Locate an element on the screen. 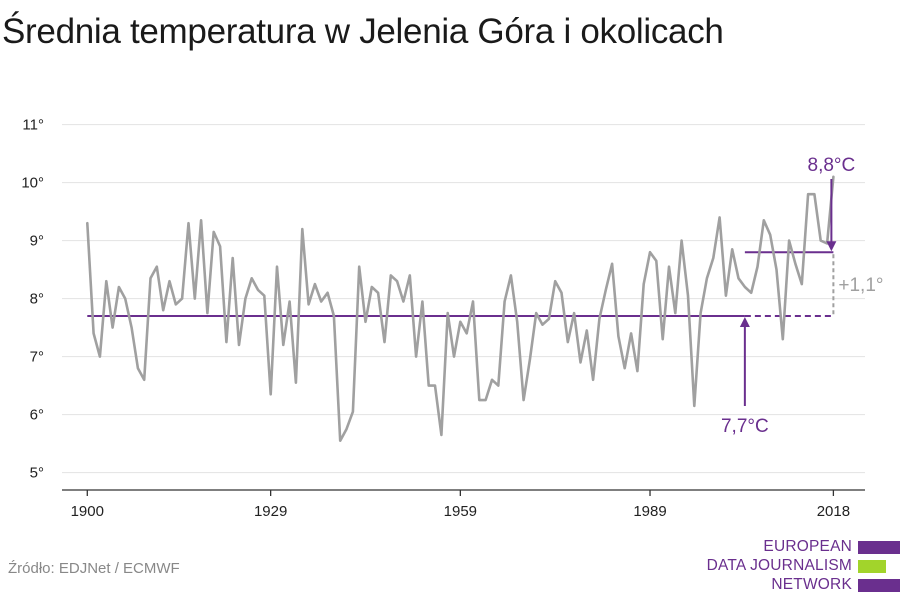  logo-bar-purple-bottom is located at coordinates (879, 585).